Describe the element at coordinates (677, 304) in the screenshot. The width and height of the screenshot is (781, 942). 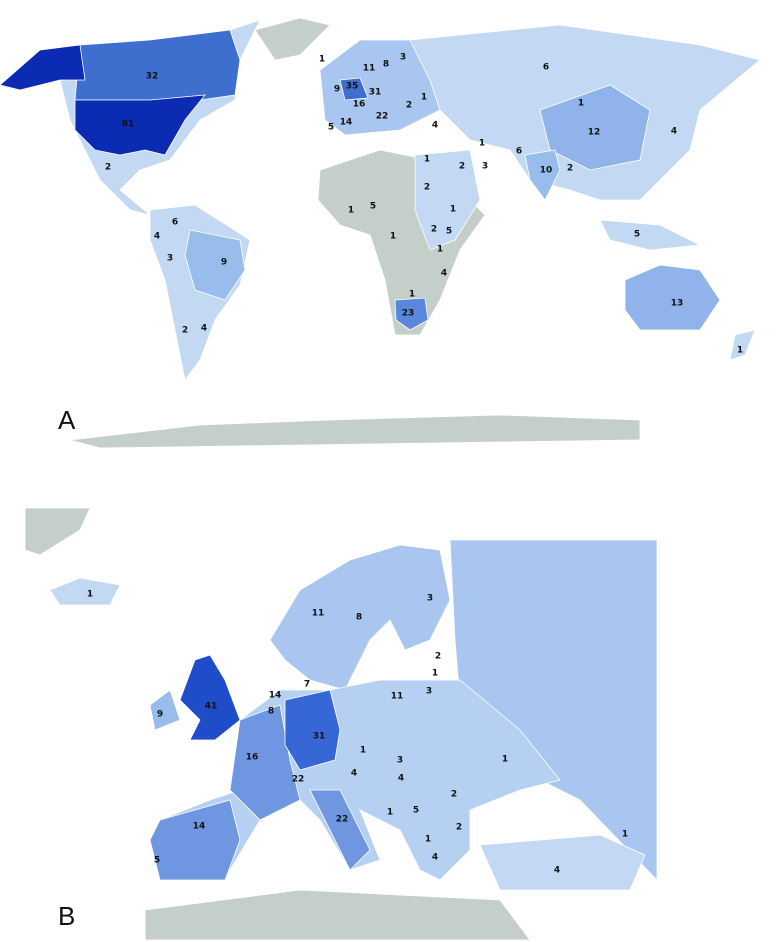
I see `region-count: 13` at that location.